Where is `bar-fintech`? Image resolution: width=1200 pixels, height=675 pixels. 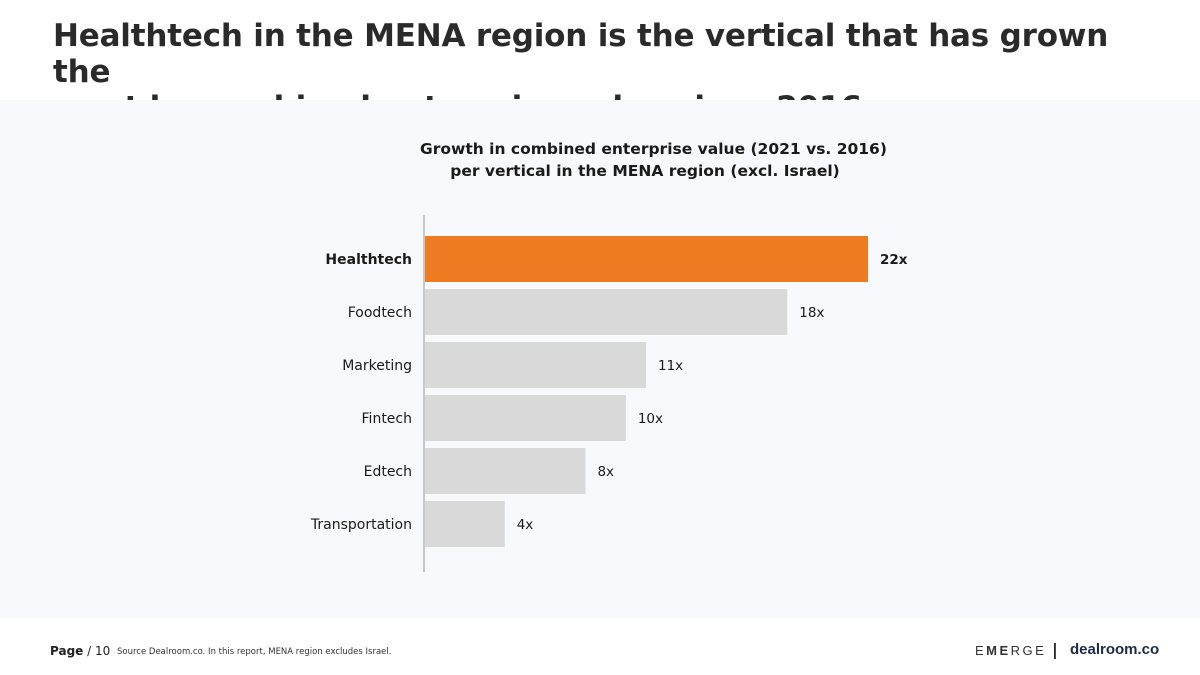
bar-fintech is located at coordinates (525, 418).